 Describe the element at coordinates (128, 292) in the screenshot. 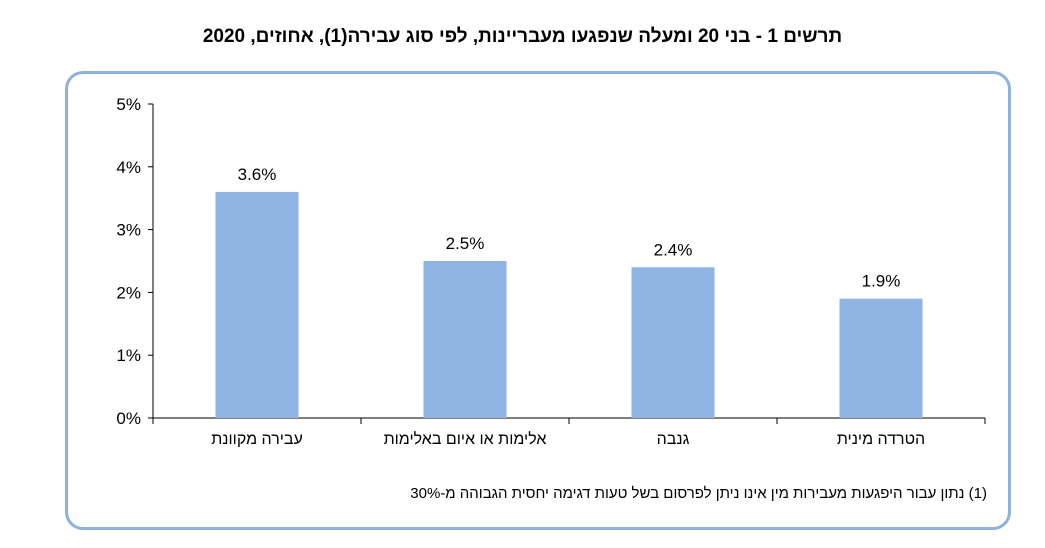

I see `y-tick-label: 2%` at that location.